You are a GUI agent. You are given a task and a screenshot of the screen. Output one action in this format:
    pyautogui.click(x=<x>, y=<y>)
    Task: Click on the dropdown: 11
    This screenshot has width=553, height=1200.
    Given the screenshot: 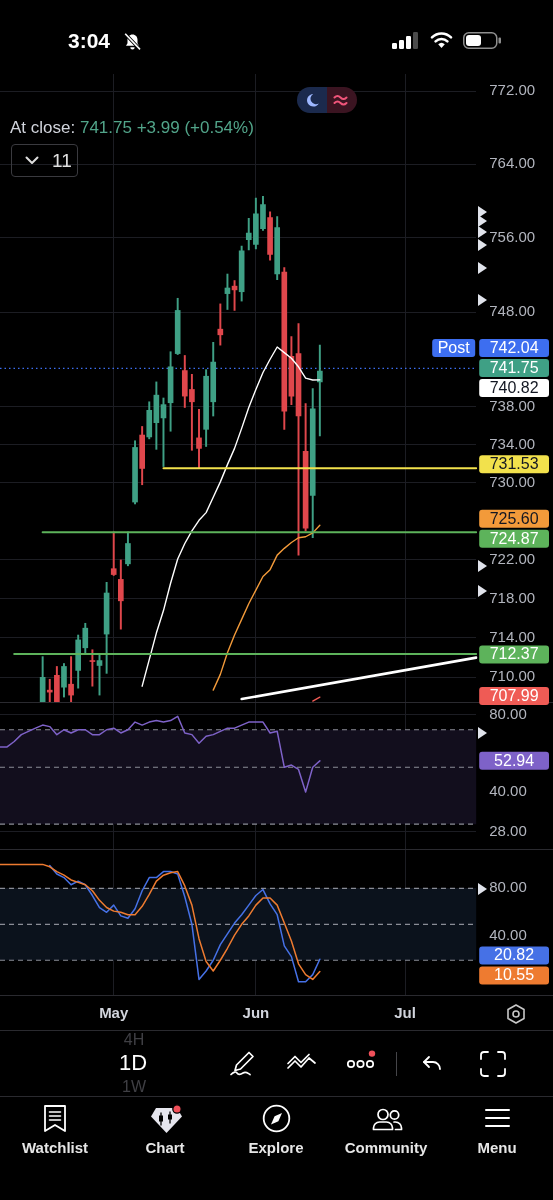 What is the action you would take?
    pyautogui.click(x=44, y=160)
    